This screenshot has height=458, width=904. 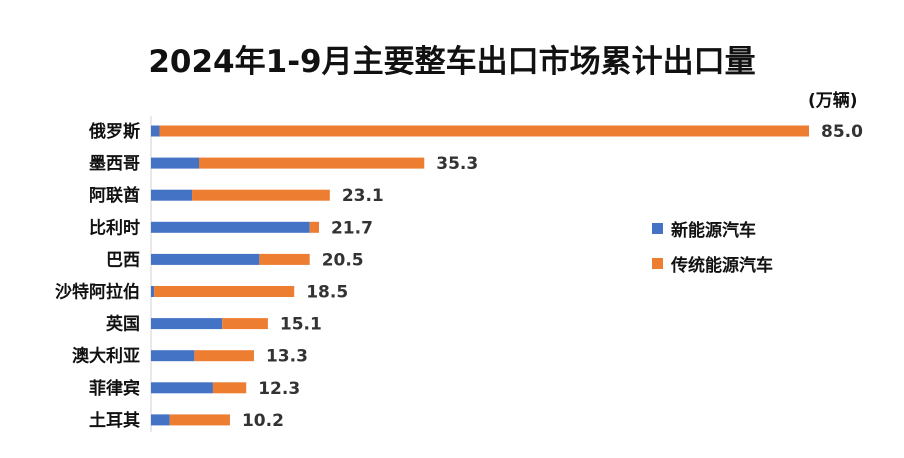 I want to click on bar-total-label: 15.1, so click(x=301, y=325).